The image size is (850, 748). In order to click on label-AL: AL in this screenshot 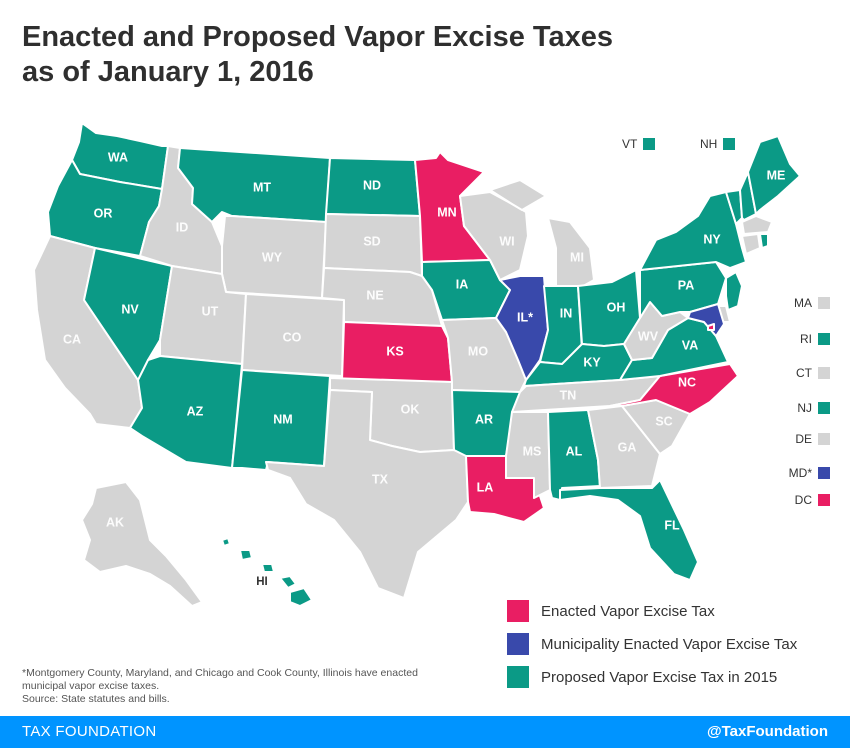, I will do `click(574, 451)`.